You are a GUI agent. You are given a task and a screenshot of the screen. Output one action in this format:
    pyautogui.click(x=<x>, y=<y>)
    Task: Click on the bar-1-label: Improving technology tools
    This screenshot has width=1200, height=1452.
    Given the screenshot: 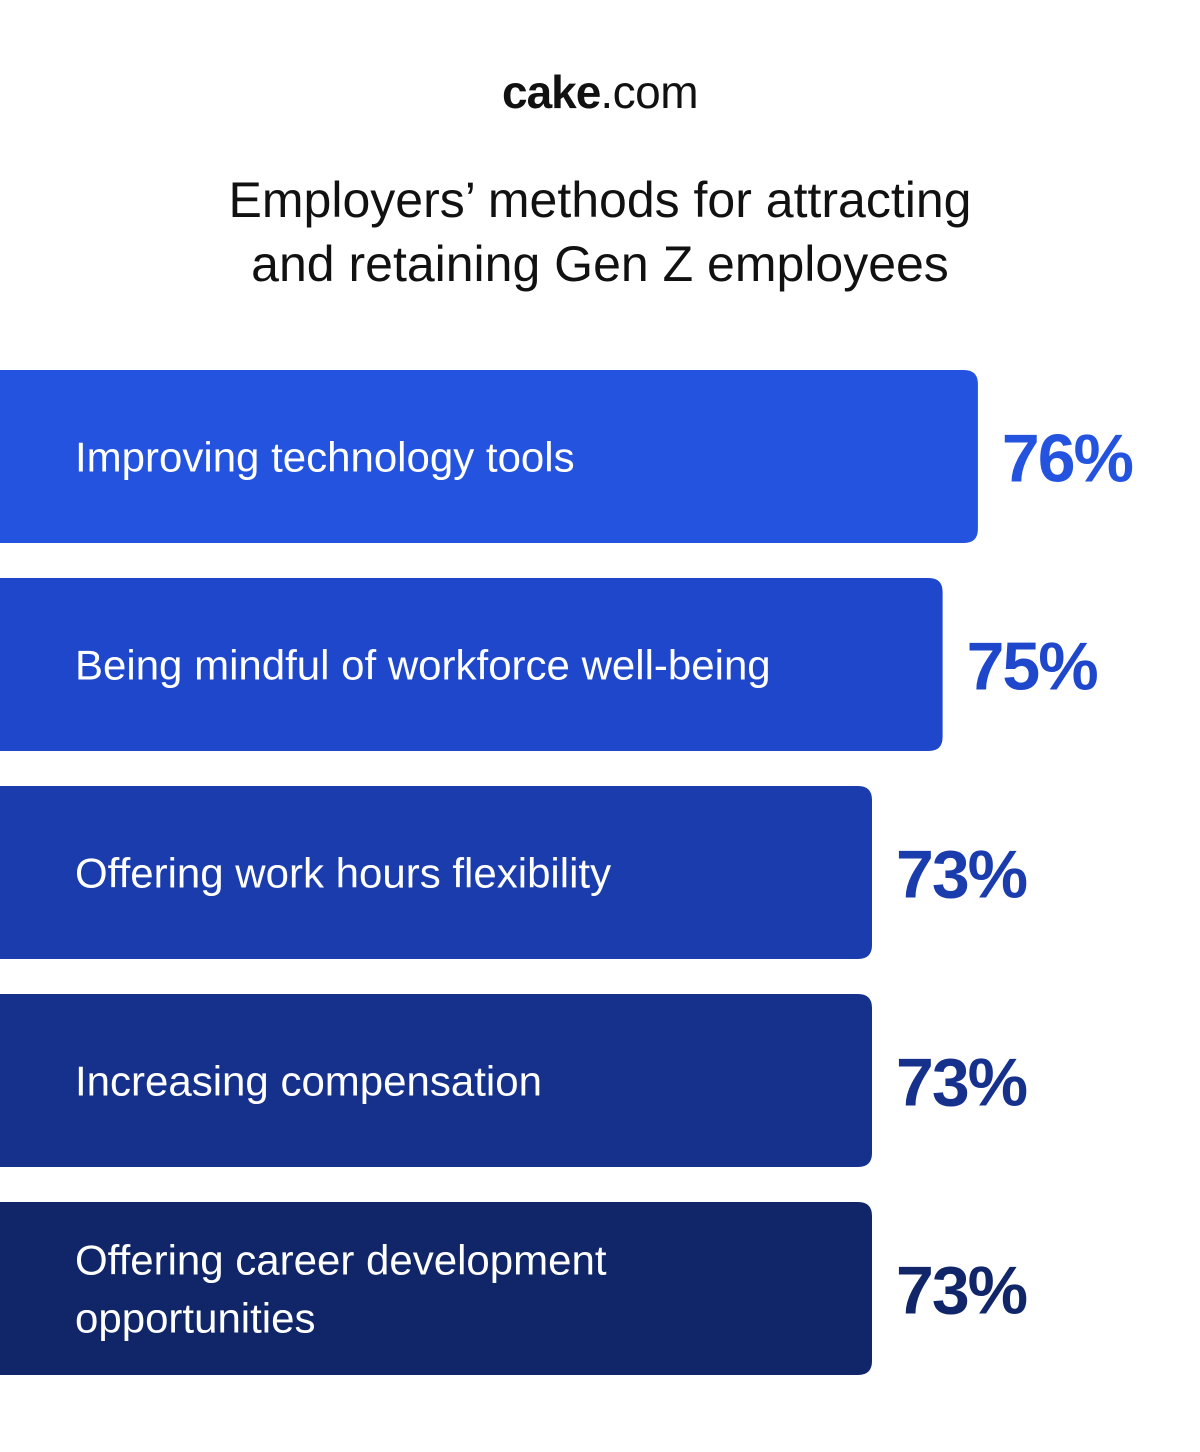 What is the action you would take?
    pyautogui.click(x=325, y=457)
    